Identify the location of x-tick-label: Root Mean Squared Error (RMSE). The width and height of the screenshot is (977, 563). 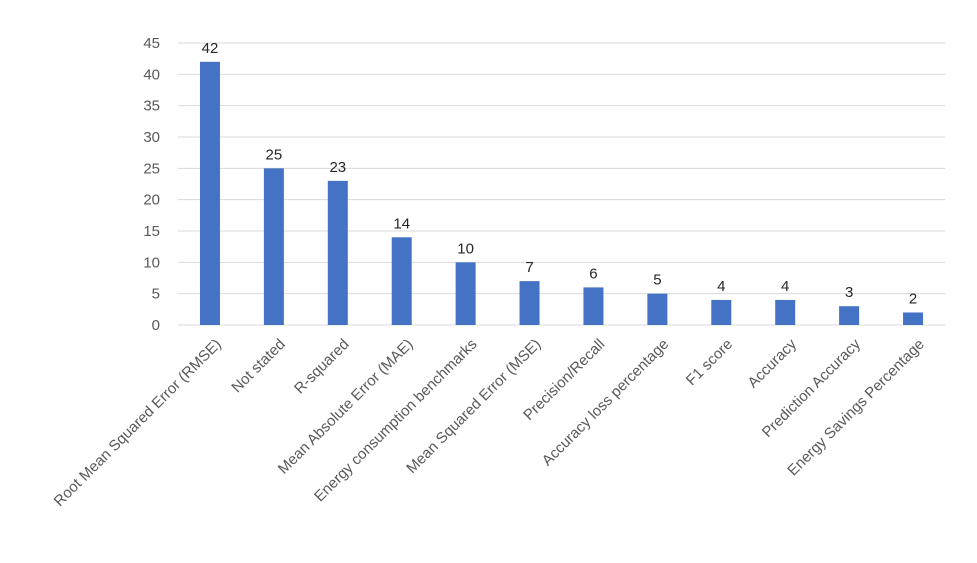
(138, 423).